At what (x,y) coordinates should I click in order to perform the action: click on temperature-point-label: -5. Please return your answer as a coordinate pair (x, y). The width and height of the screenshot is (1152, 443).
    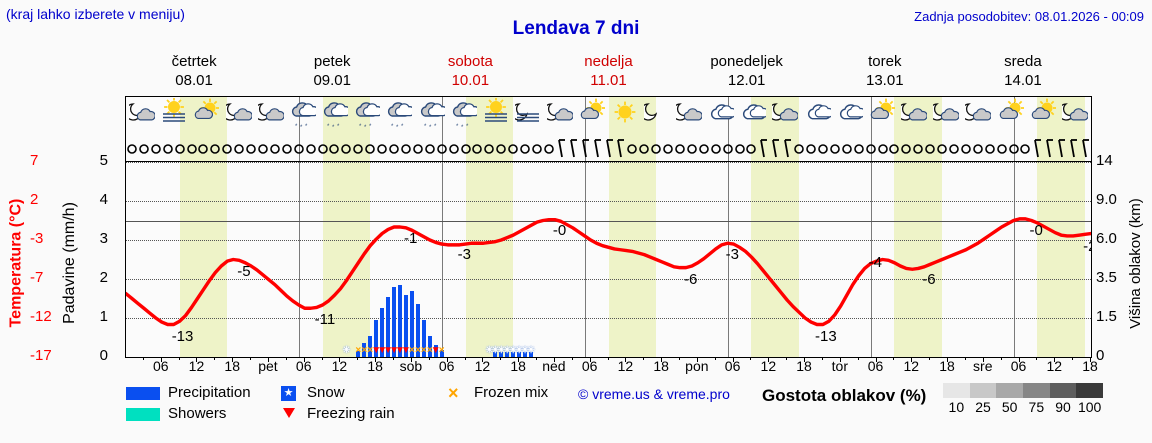
    Looking at the image, I should click on (244, 271).